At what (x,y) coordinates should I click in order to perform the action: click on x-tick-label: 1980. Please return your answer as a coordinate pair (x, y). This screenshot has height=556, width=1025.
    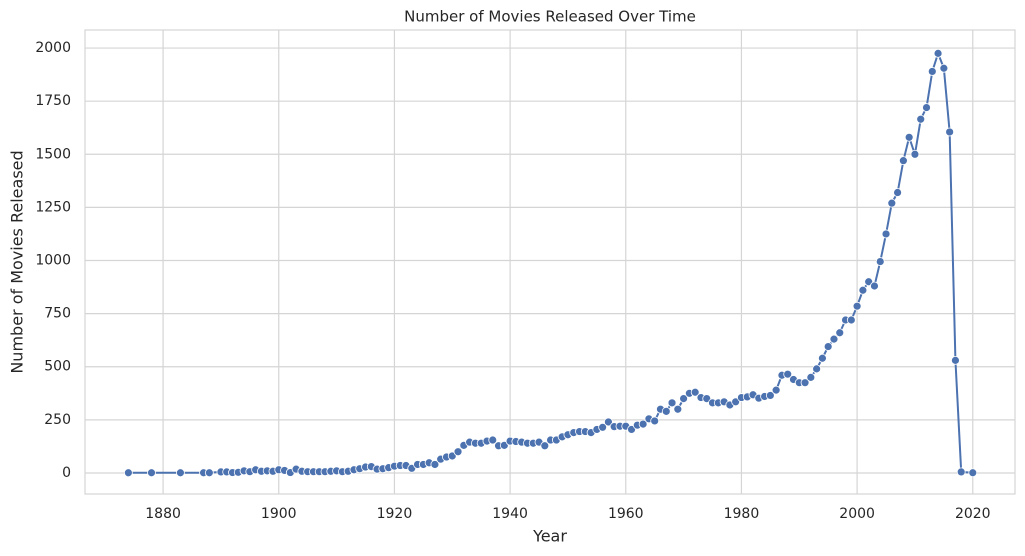
    Looking at the image, I should click on (742, 514).